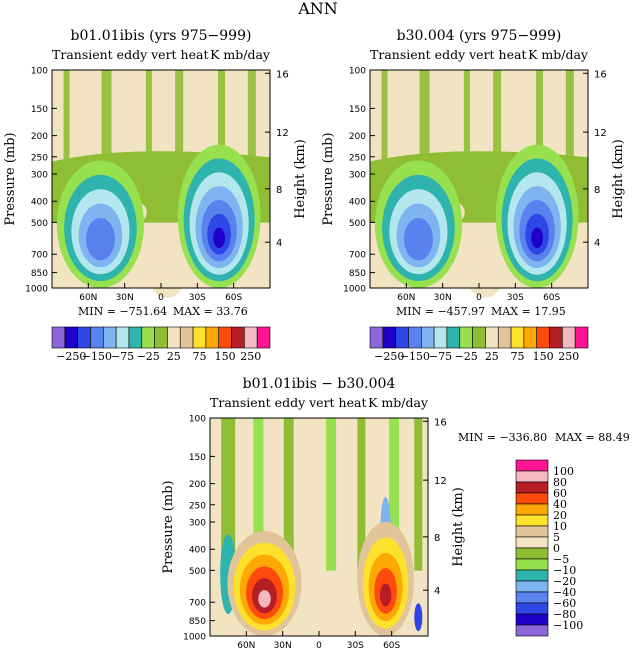 The height and width of the screenshot is (656, 636). I want to click on eq-low-patch, so click(167, 275).